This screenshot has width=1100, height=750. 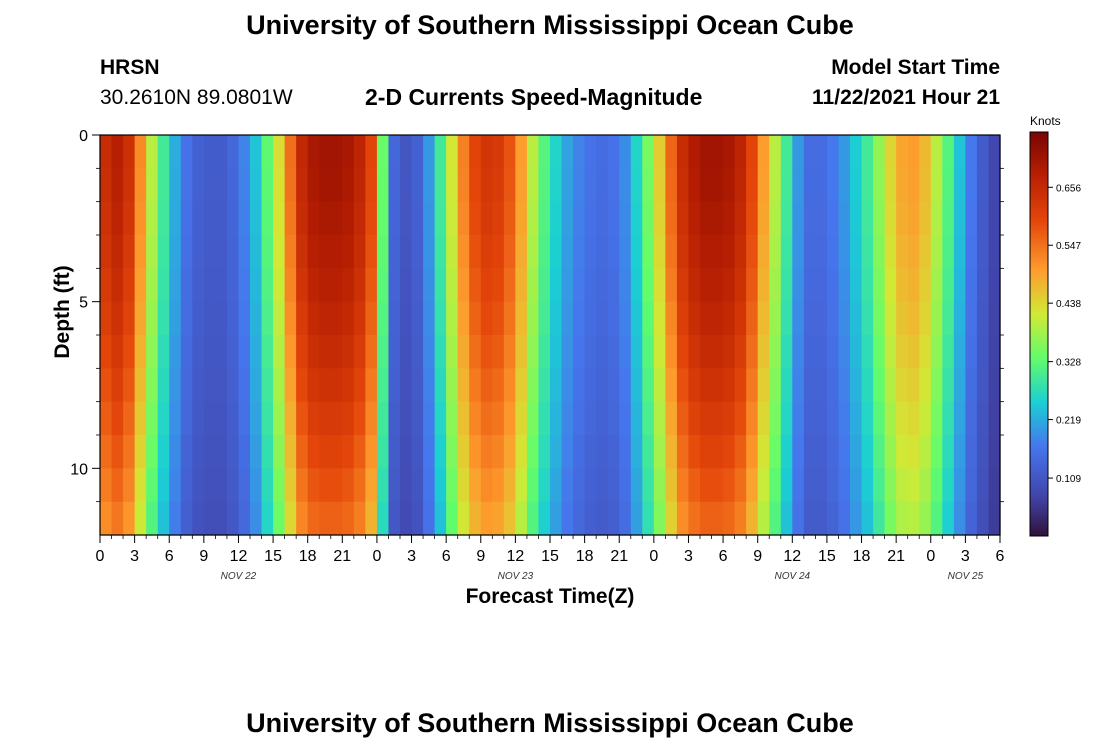 I want to click on x-tick-label: 3, so click(x=965, y=556).